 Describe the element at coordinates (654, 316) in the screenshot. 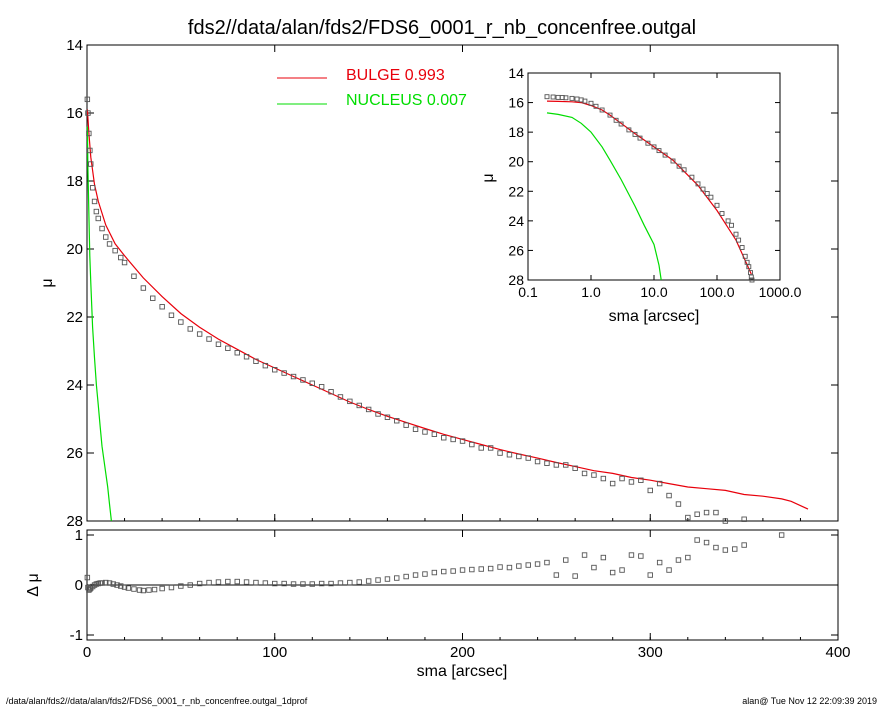

I see `inset-x-axis-title: sma [arcsec]` at that location.